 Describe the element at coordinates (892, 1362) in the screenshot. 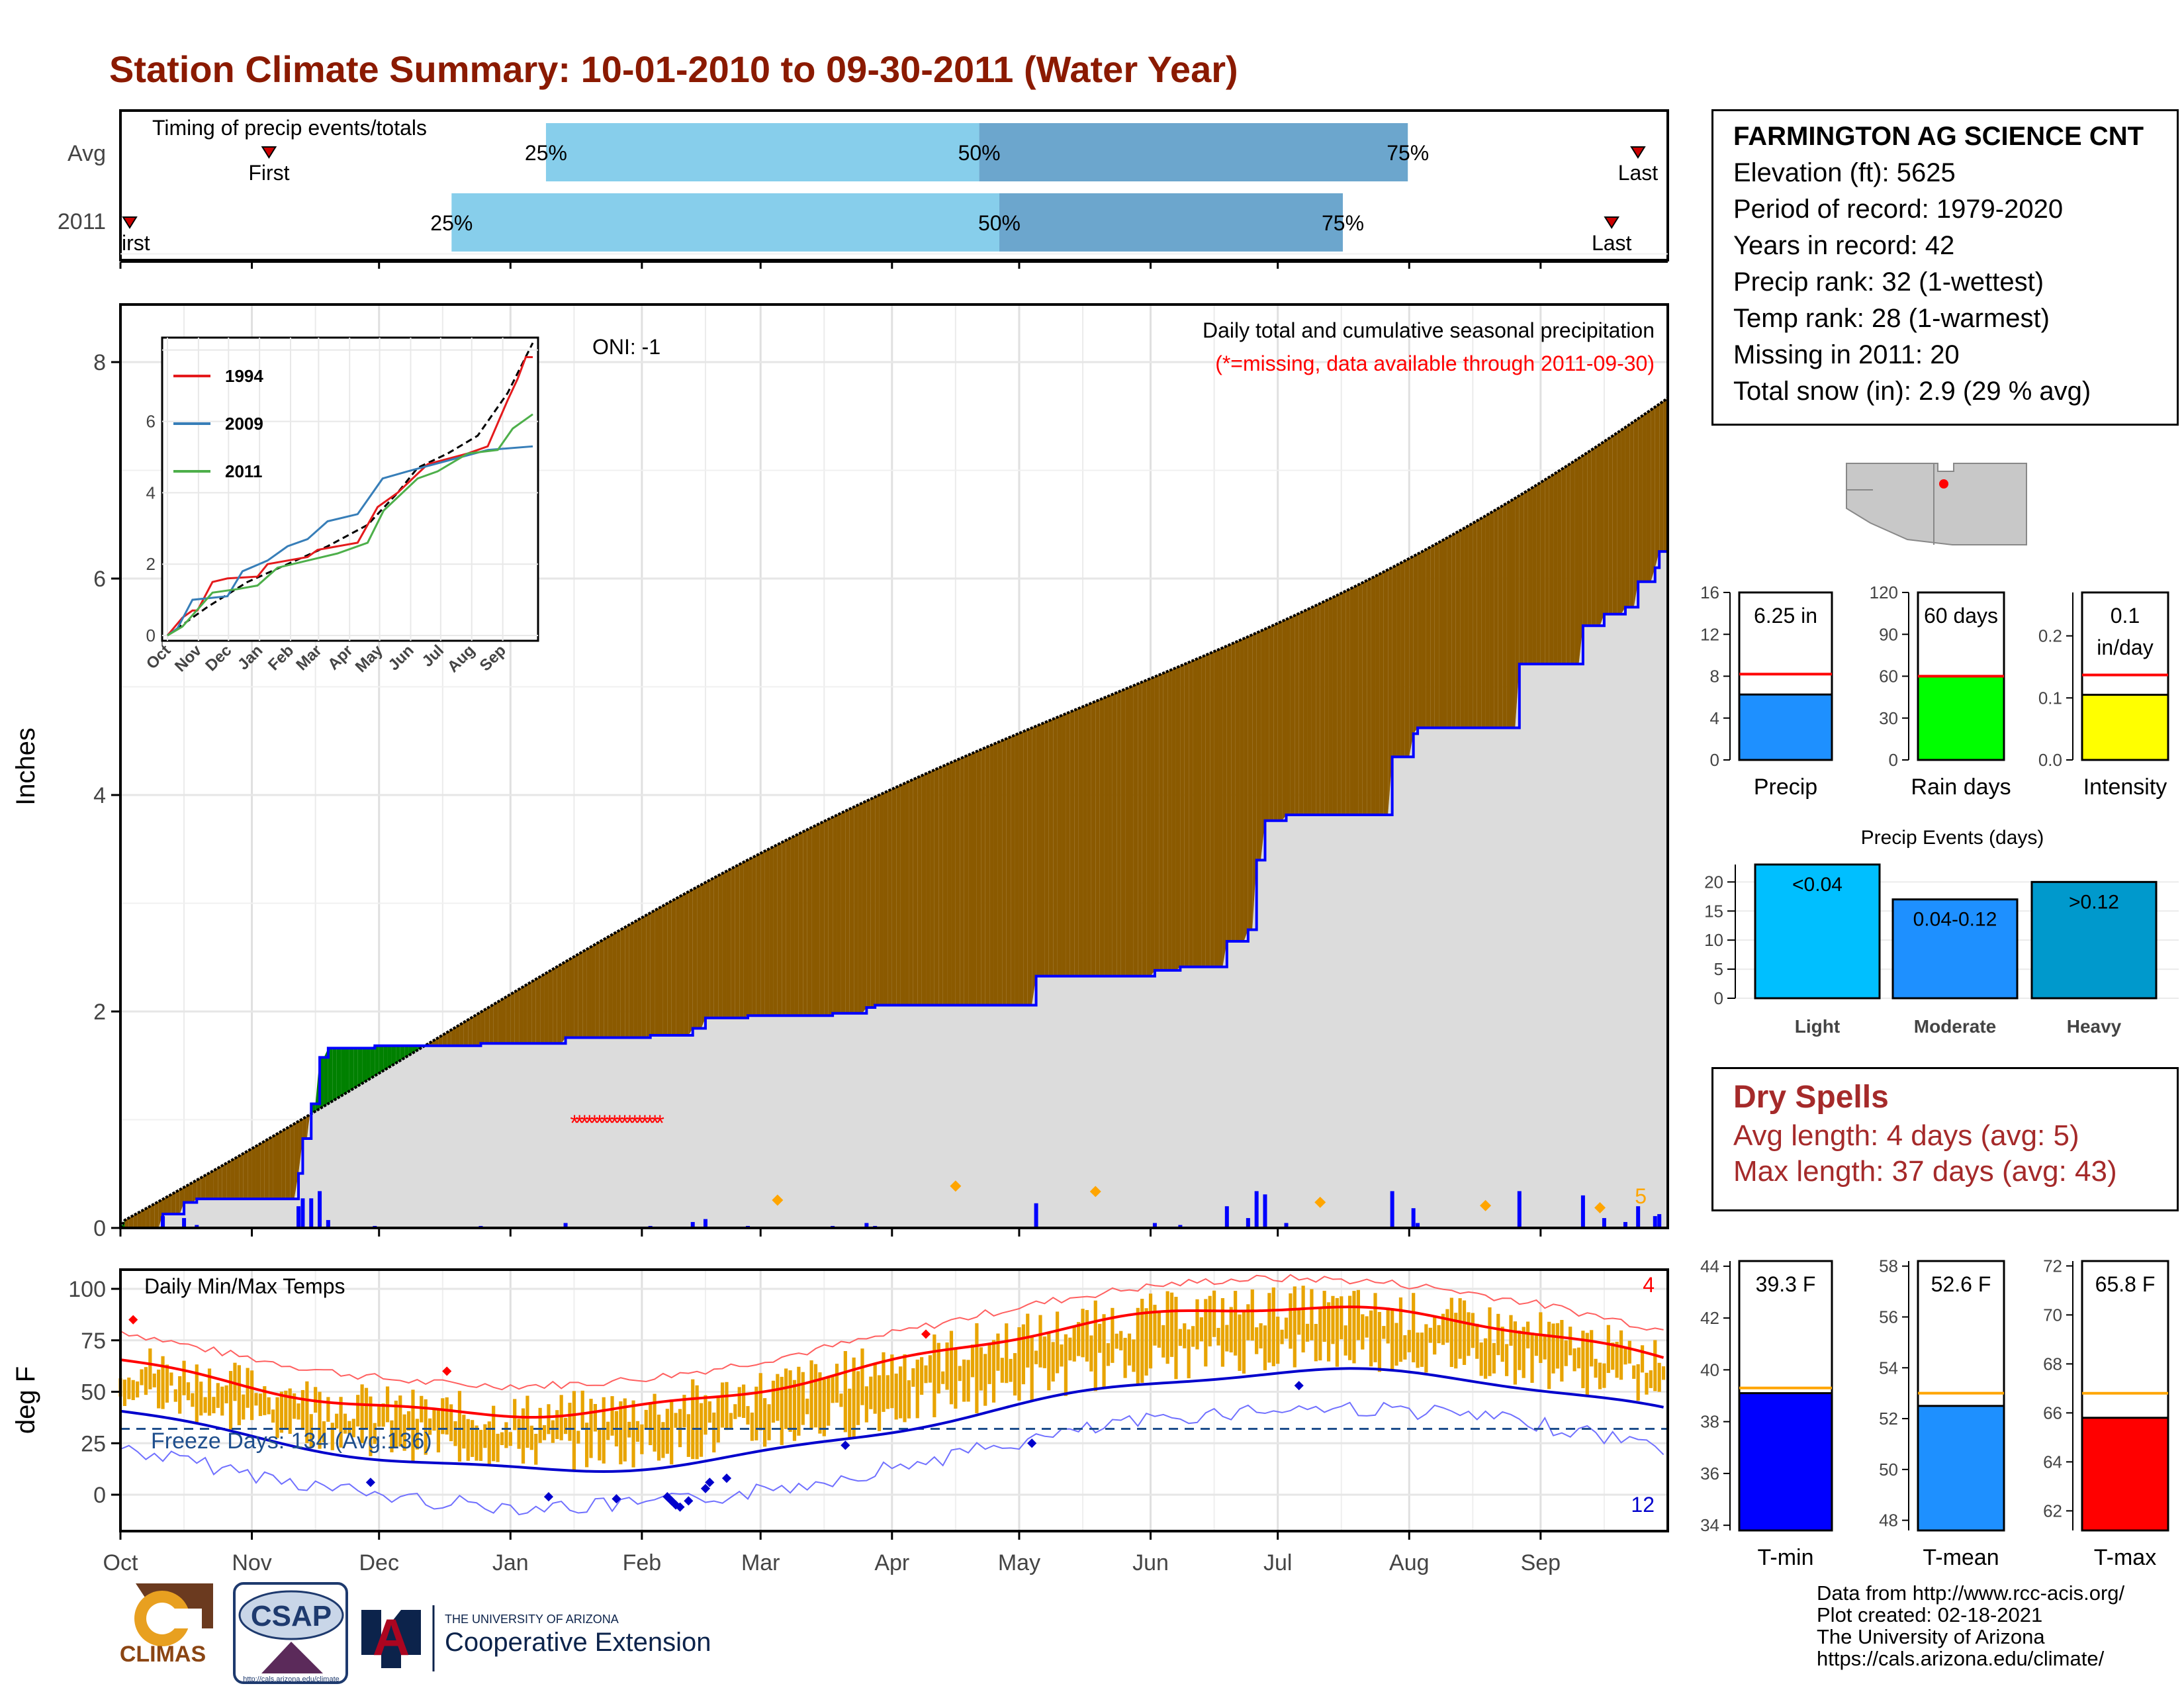

I see `average-max-temp-line` at that location.